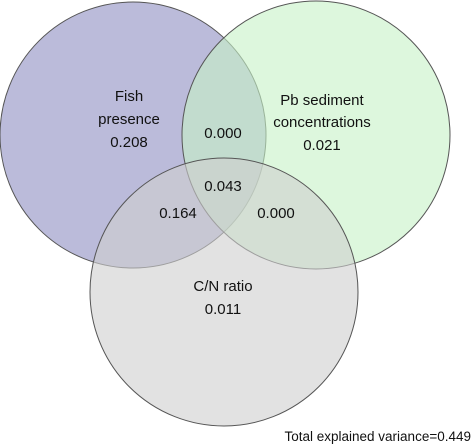 Image resolution: width=474 pixels, height=448 pixels. What do you see at coordinates (223, 133) in the screenshot?
I see `intersection-fish-pb-value: 0.000` at bounding box center [223, 133].